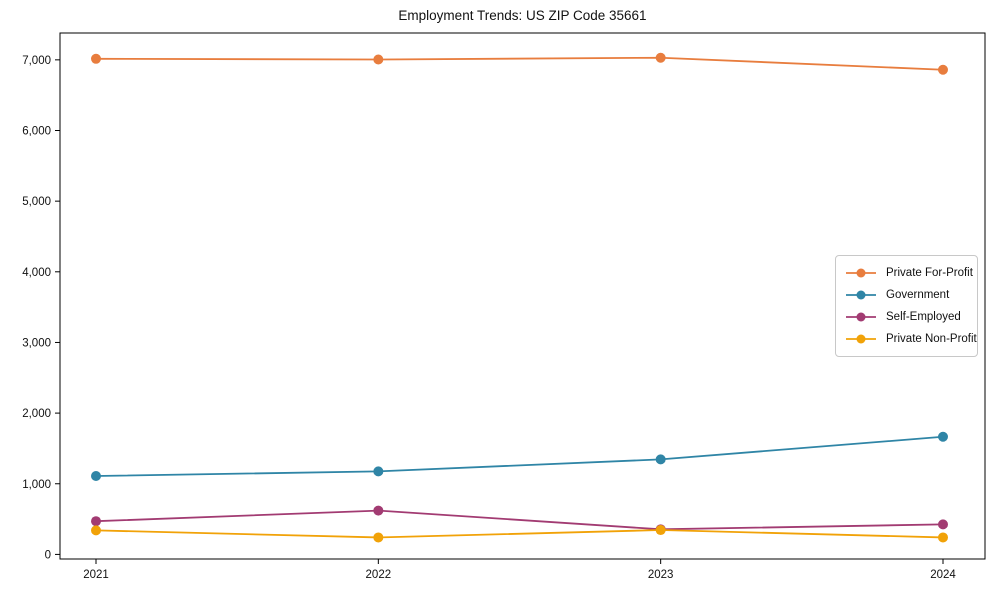 The width and height of the screenshot is (1000, 600). I want to click on legend-label: Self-Employed, so click(923, 317).